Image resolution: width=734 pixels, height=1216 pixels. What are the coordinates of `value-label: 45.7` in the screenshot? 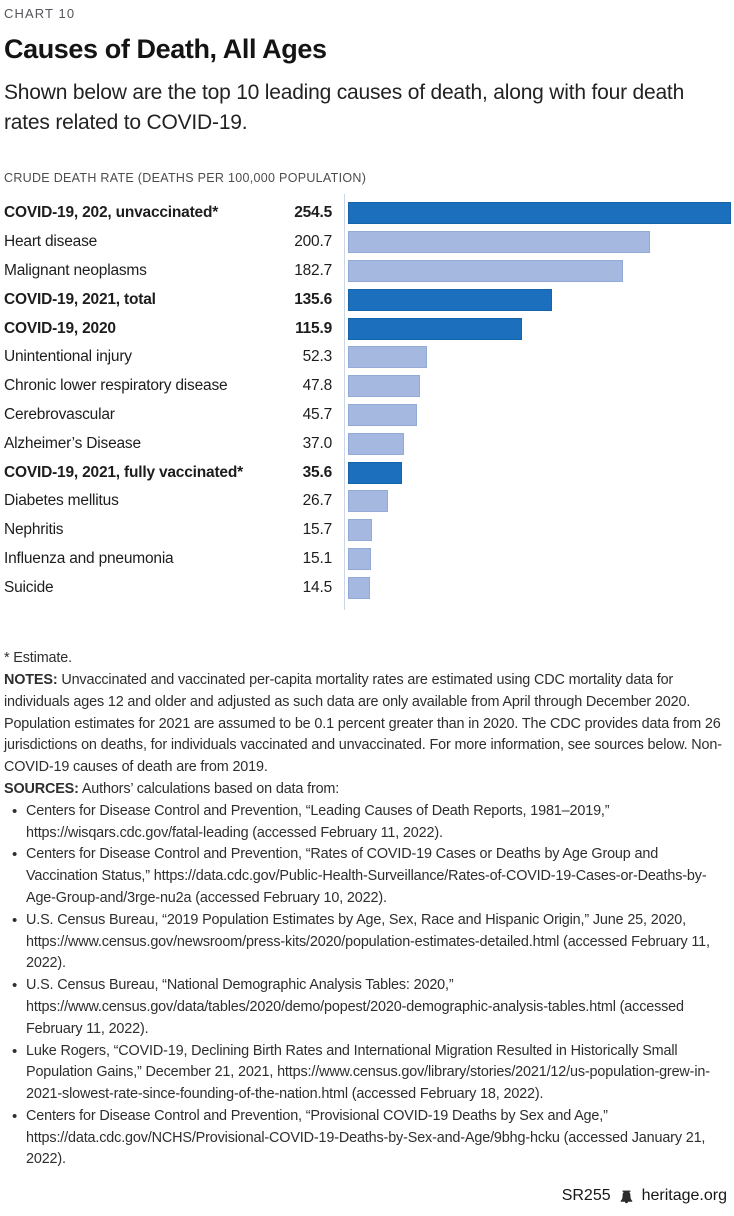 It's located at (317, 414).